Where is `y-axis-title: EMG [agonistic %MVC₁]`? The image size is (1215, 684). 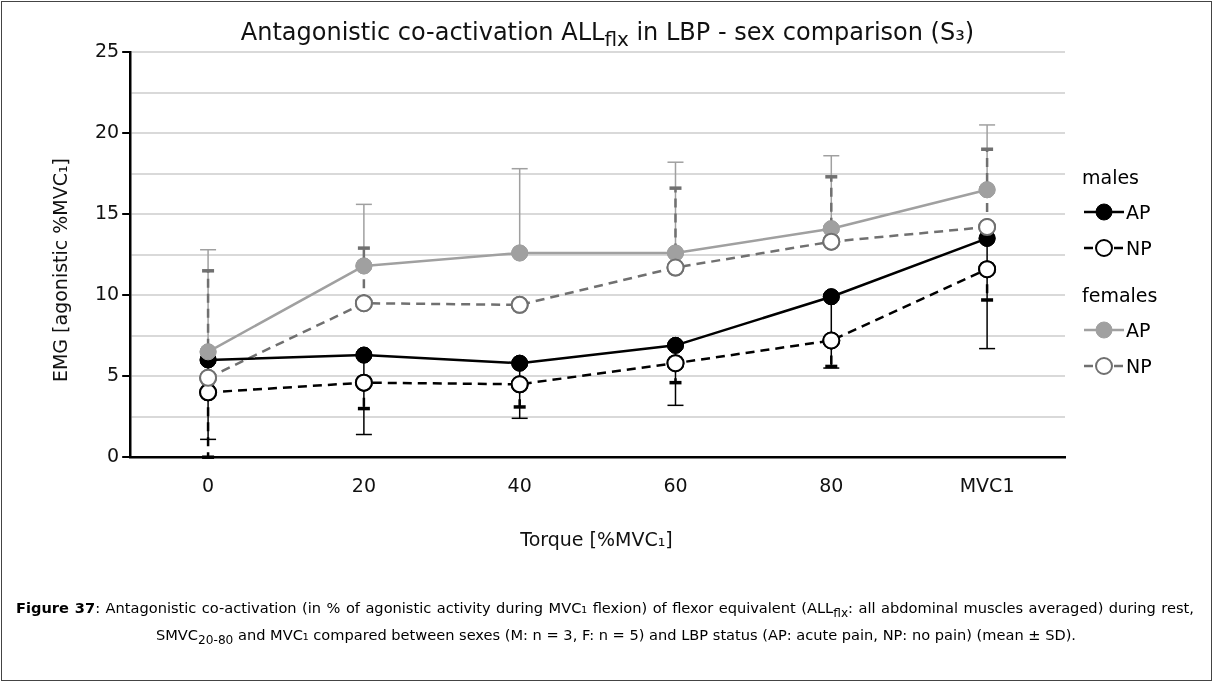 y-axis-title: EMG [agonistic %MVC₁] is located at coordinates (60, 270).